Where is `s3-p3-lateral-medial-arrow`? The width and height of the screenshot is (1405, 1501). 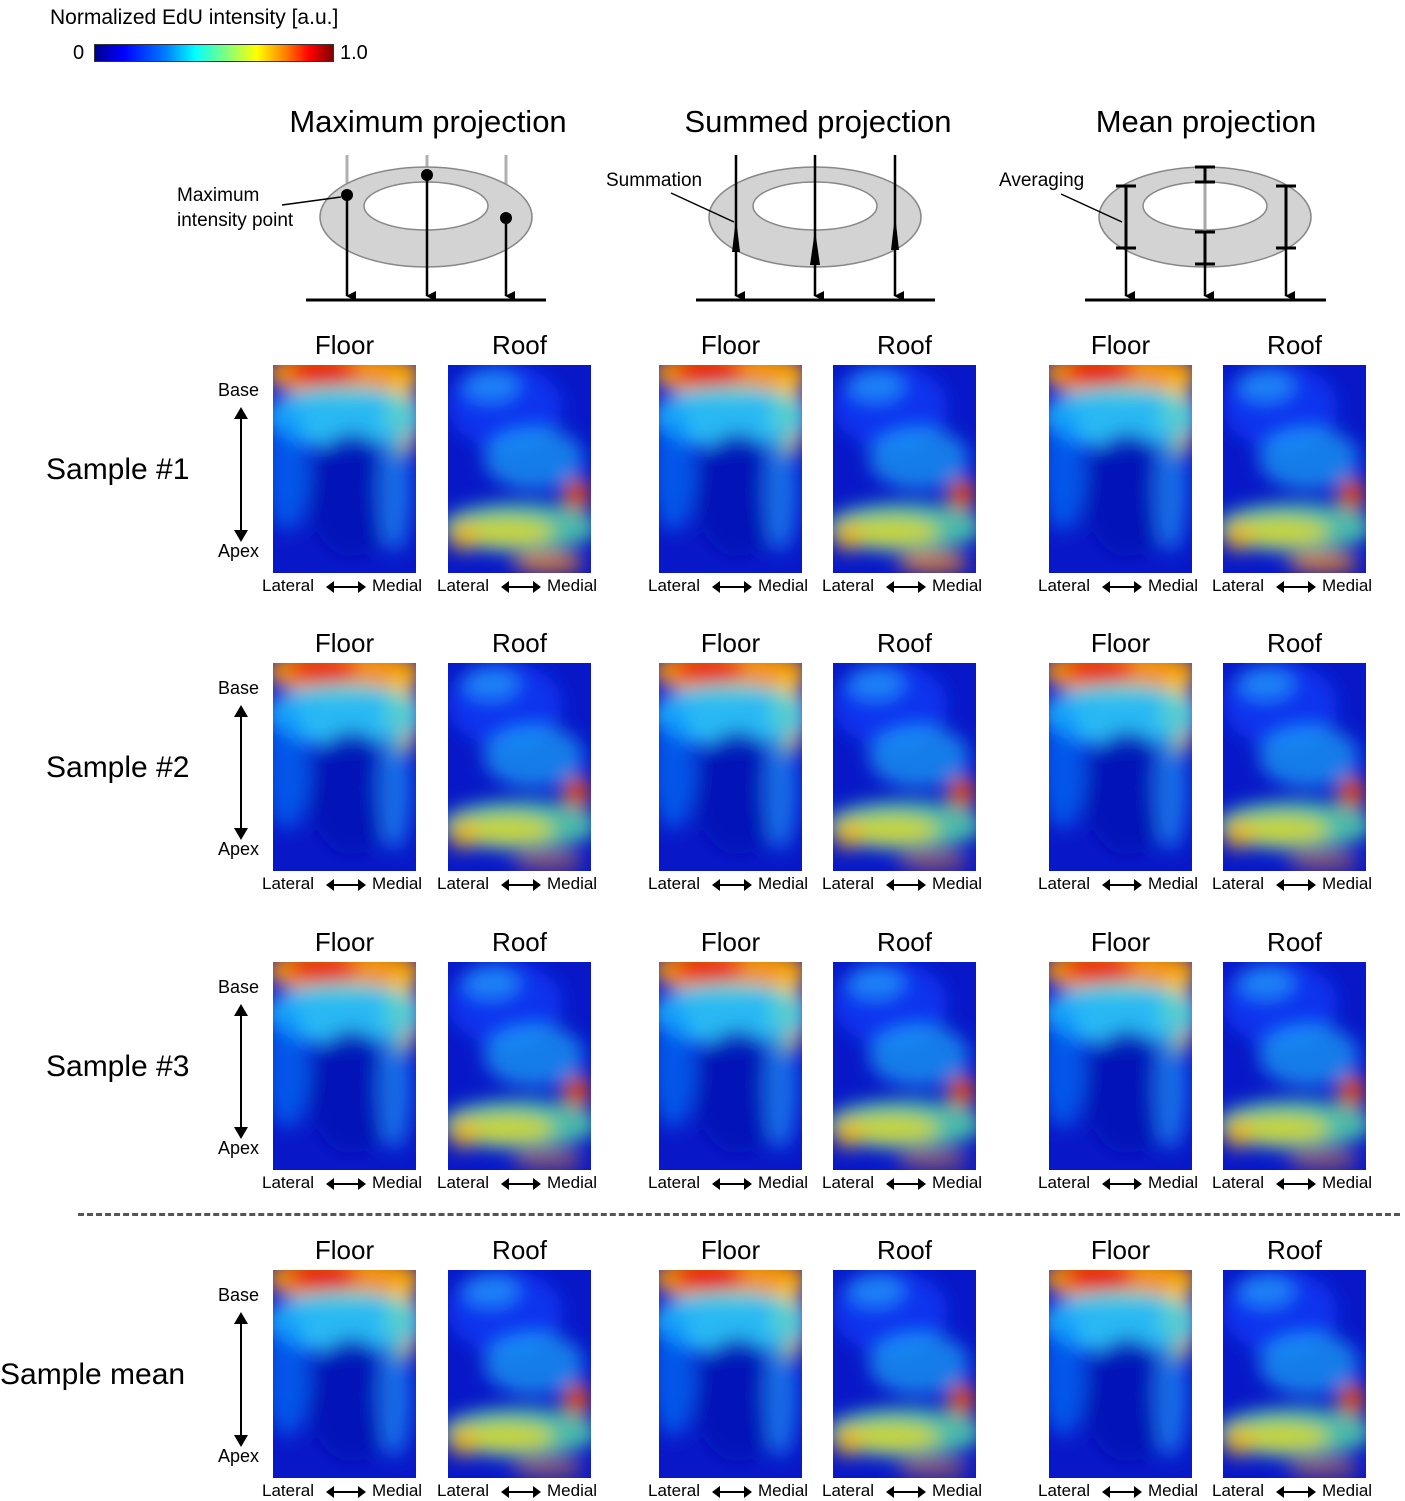 s3-p3-lateral-medial-arrow is located at coordinates (906, 1492).